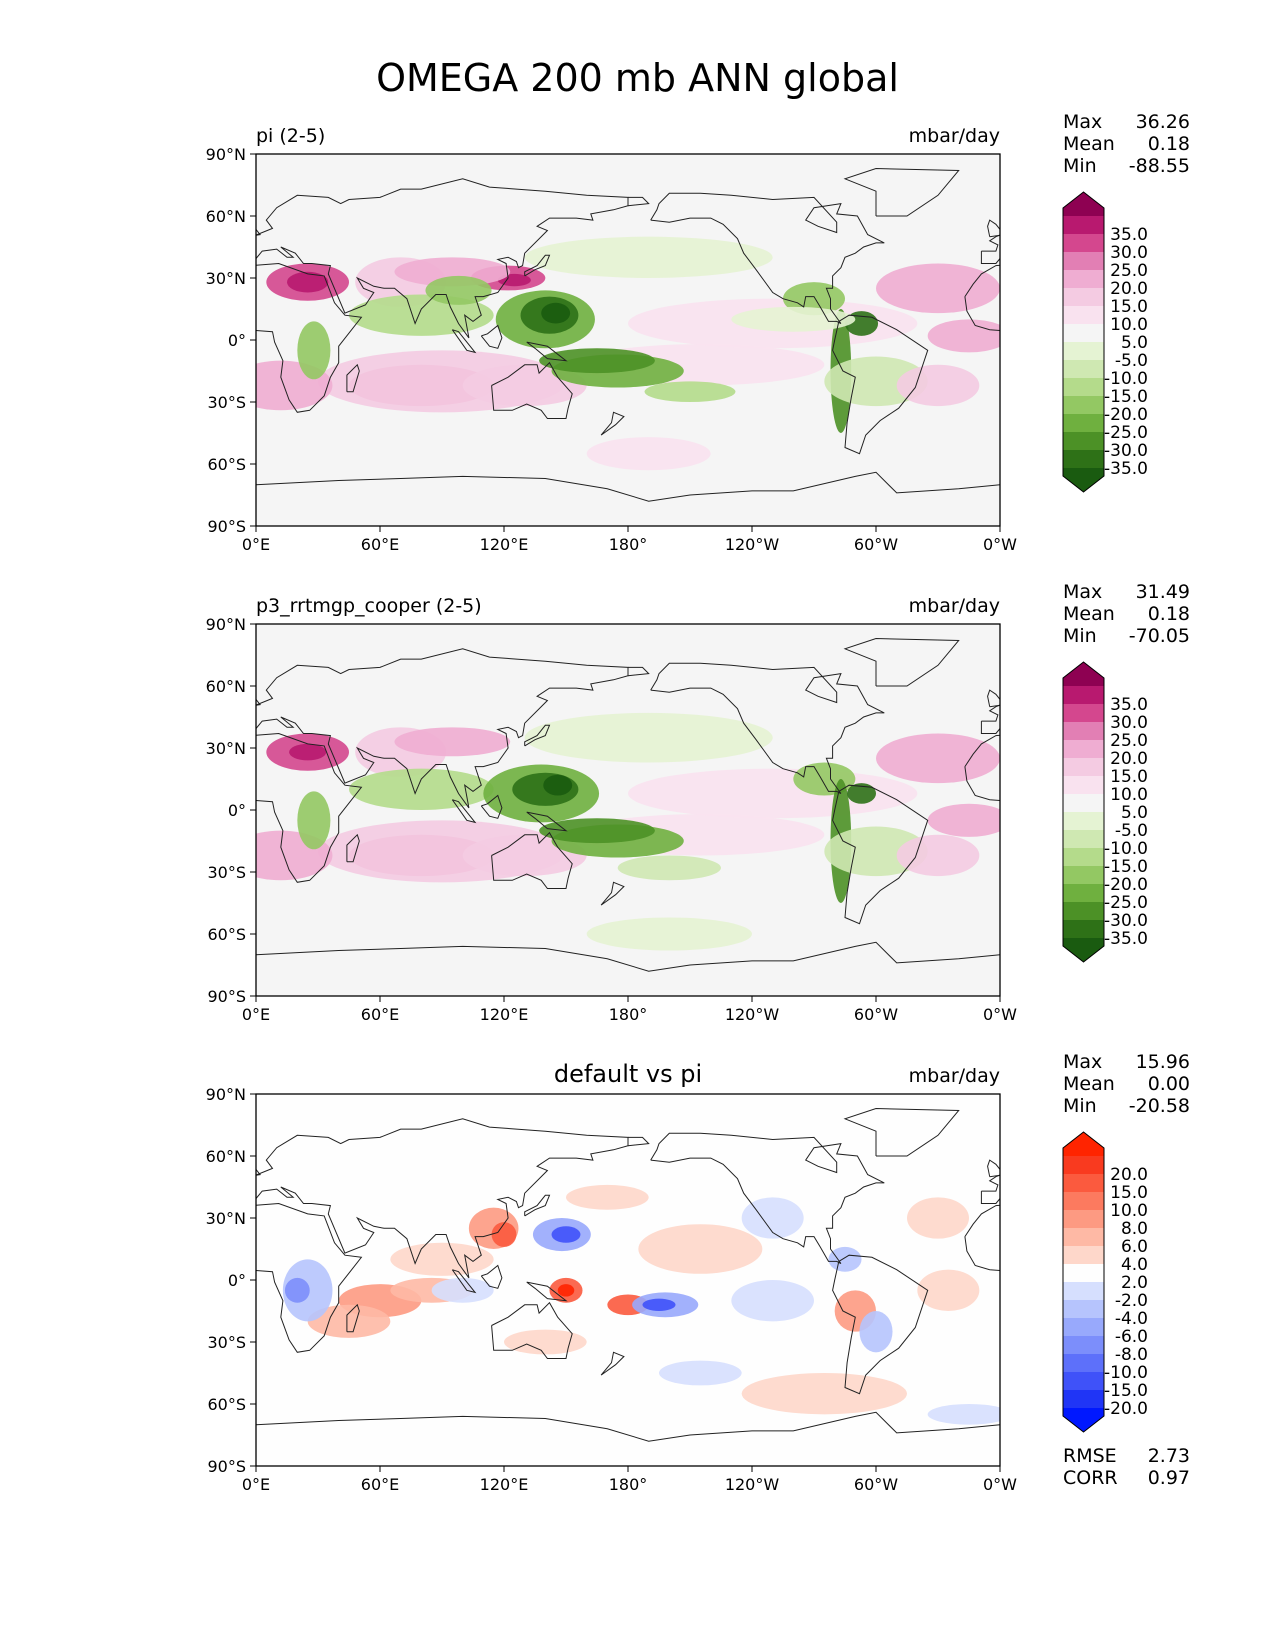 This screenshot has width=1275, height=1650. I want to click on stat-min-value: -20.58, so click(1159, 1106).